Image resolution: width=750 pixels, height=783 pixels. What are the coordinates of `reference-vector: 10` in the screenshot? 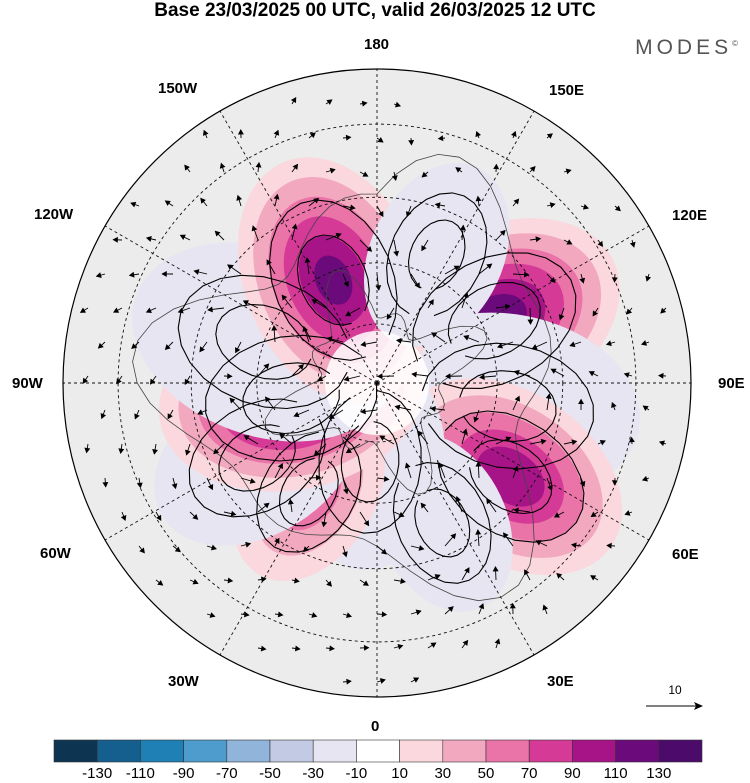 It's located at (674, 696).